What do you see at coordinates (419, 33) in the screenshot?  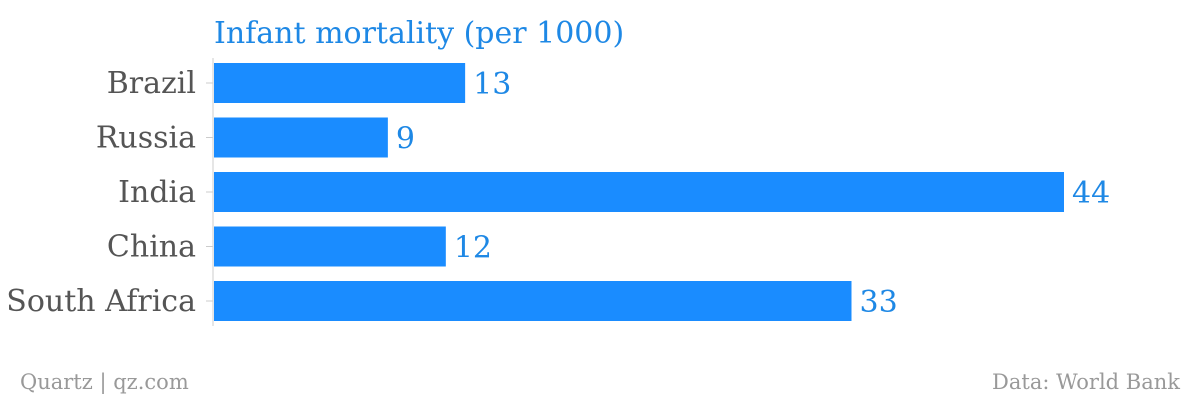 I see `chart-title: Infant mortality (per 1000)` at bounding box center [419, 33].